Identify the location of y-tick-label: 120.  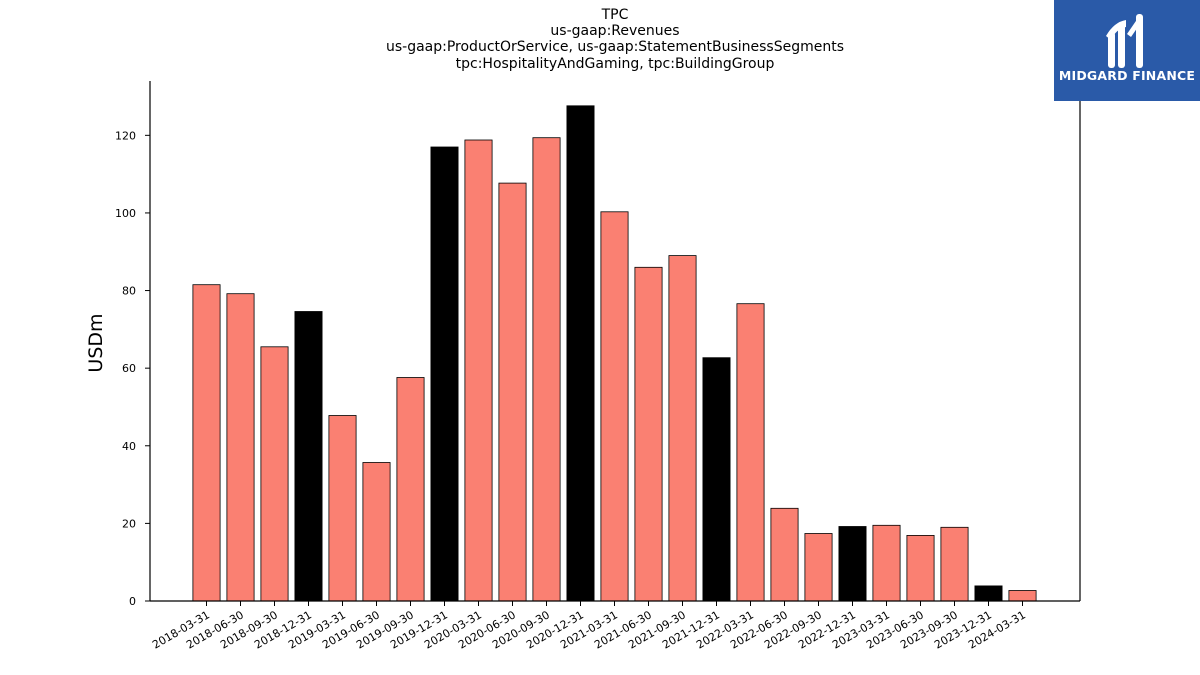
(125, 135).